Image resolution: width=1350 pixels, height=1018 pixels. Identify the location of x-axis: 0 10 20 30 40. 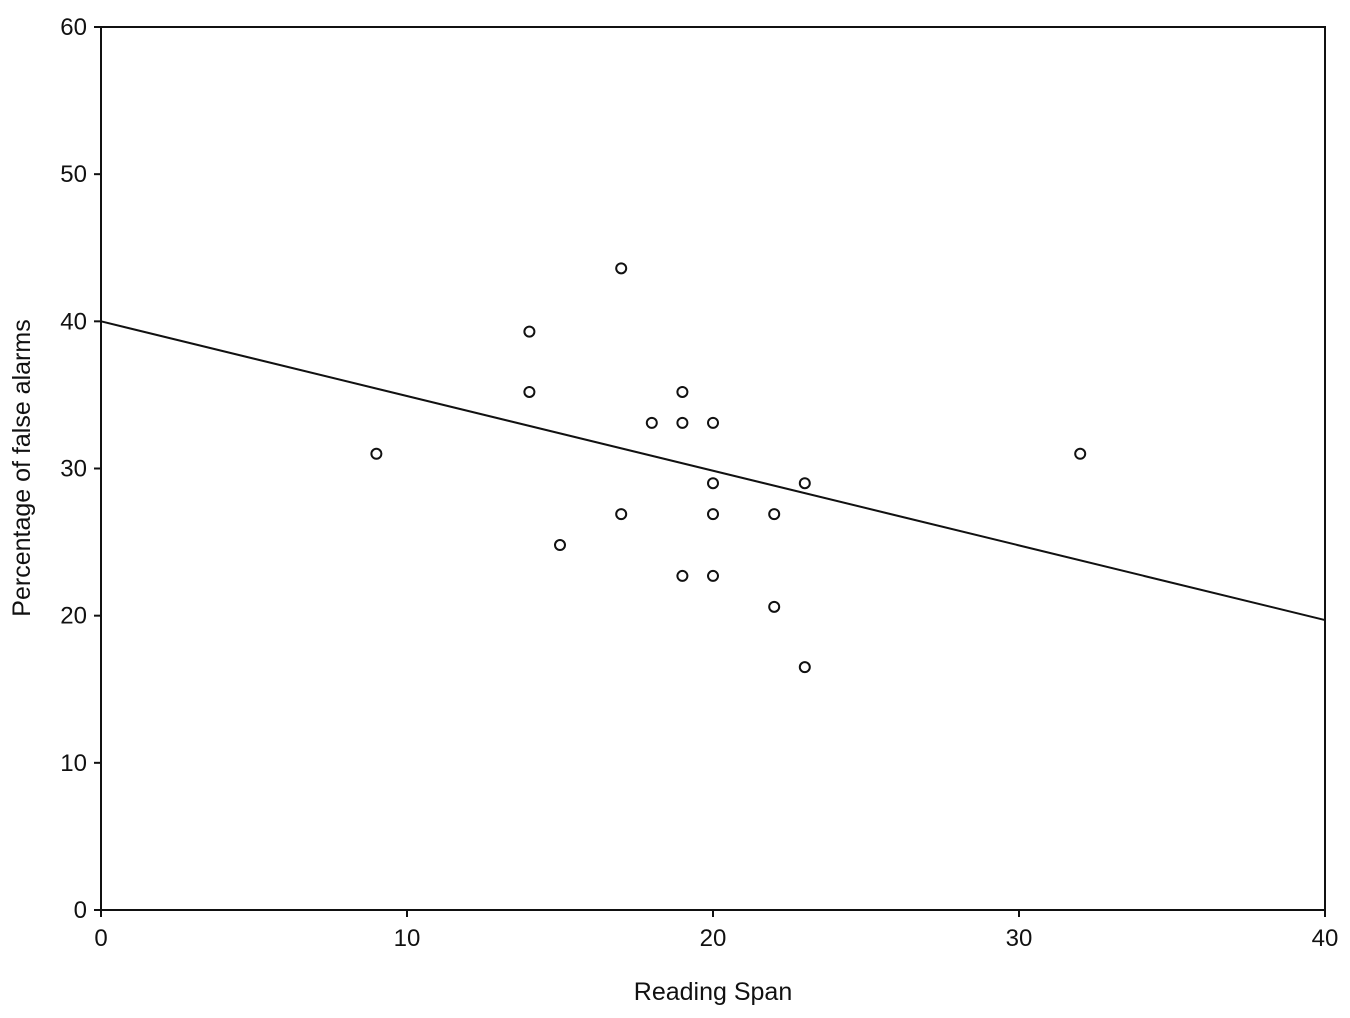
(716, 931).